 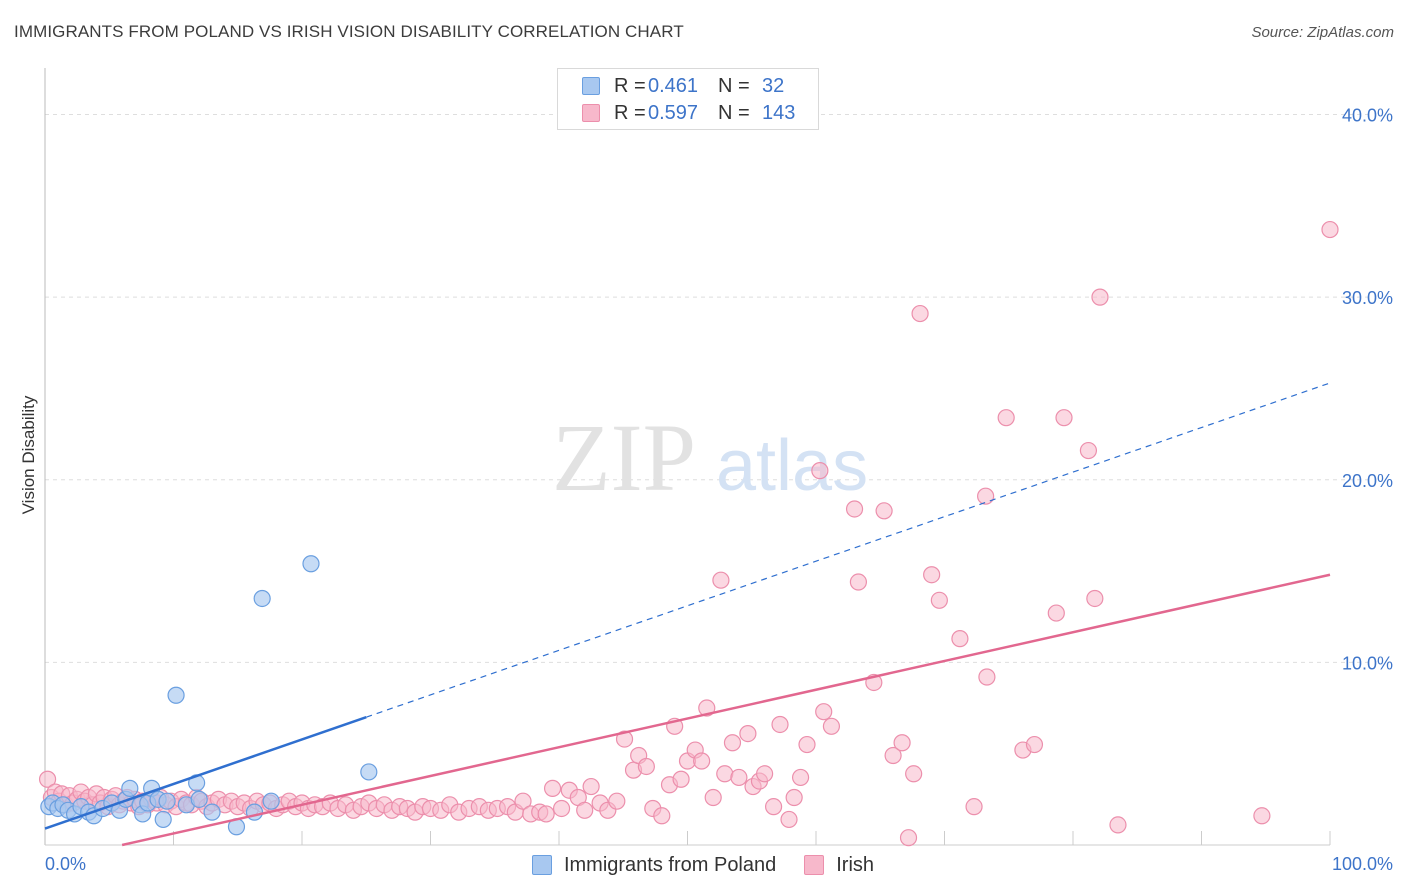 I want to click on legend-row-poland: R = 0.461 N = 32, so click(x=683, y=86).